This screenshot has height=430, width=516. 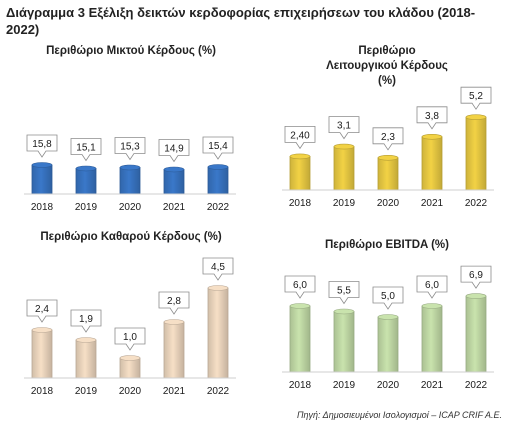 I want to click on data-label: 4,5, so click(x=218, y=267).